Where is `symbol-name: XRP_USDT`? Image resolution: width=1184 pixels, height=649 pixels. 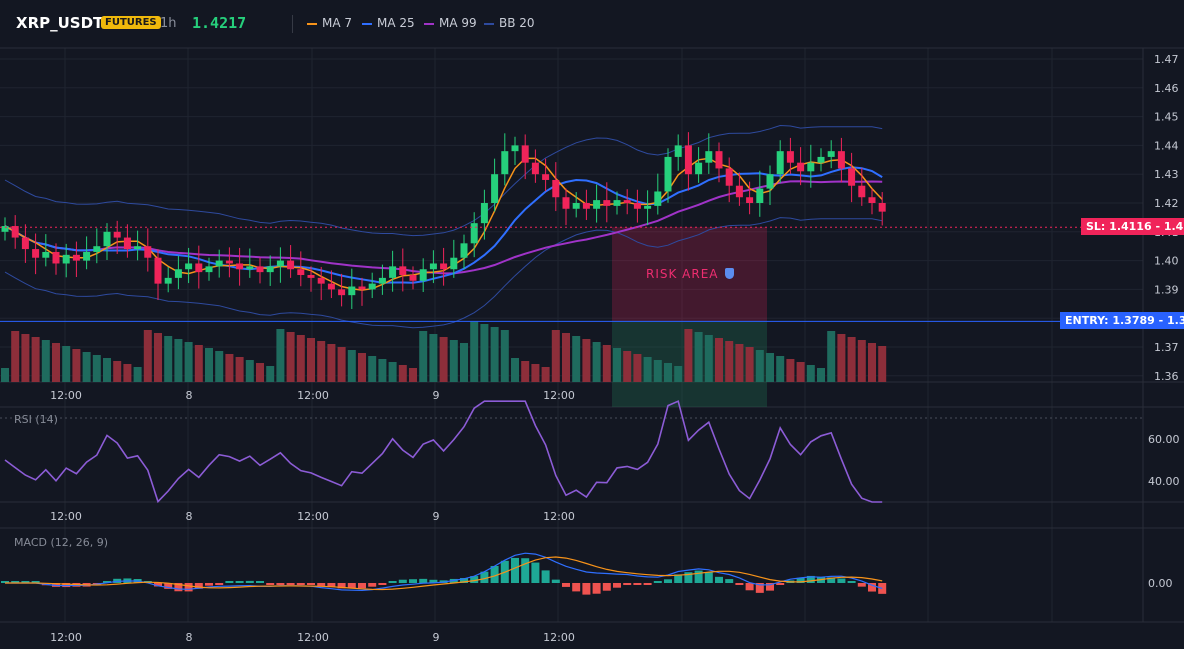
symbol-name: XRP_USDT is located at coordinates (60, 23).